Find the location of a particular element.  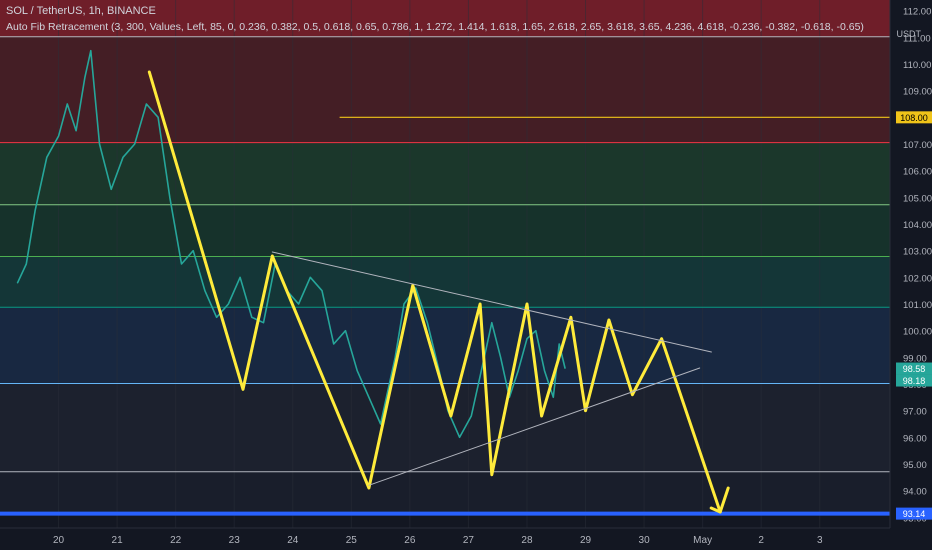

price-axis-tick-label: 111.00 is located at coordinates (917, 38).